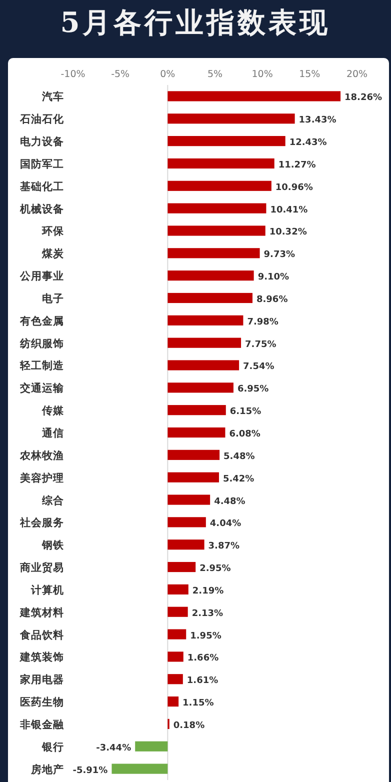 This screenshot has height=782, width=391. What do you see at coordinates (41, 523) in the screenshot?
I see `y-tick-label: 社会服务` at bounding box center [41, 523].